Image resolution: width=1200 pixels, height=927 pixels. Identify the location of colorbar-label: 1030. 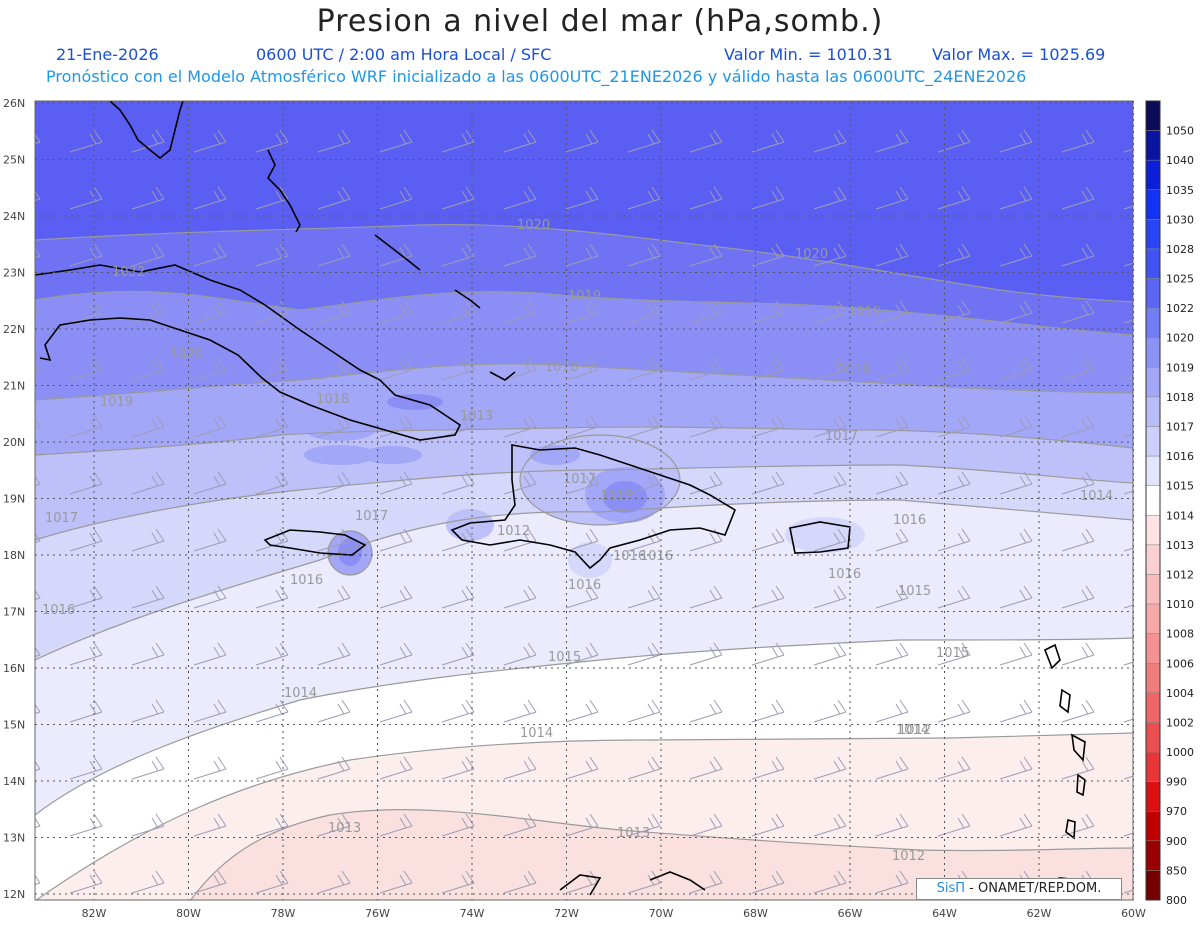
(1180, 219).